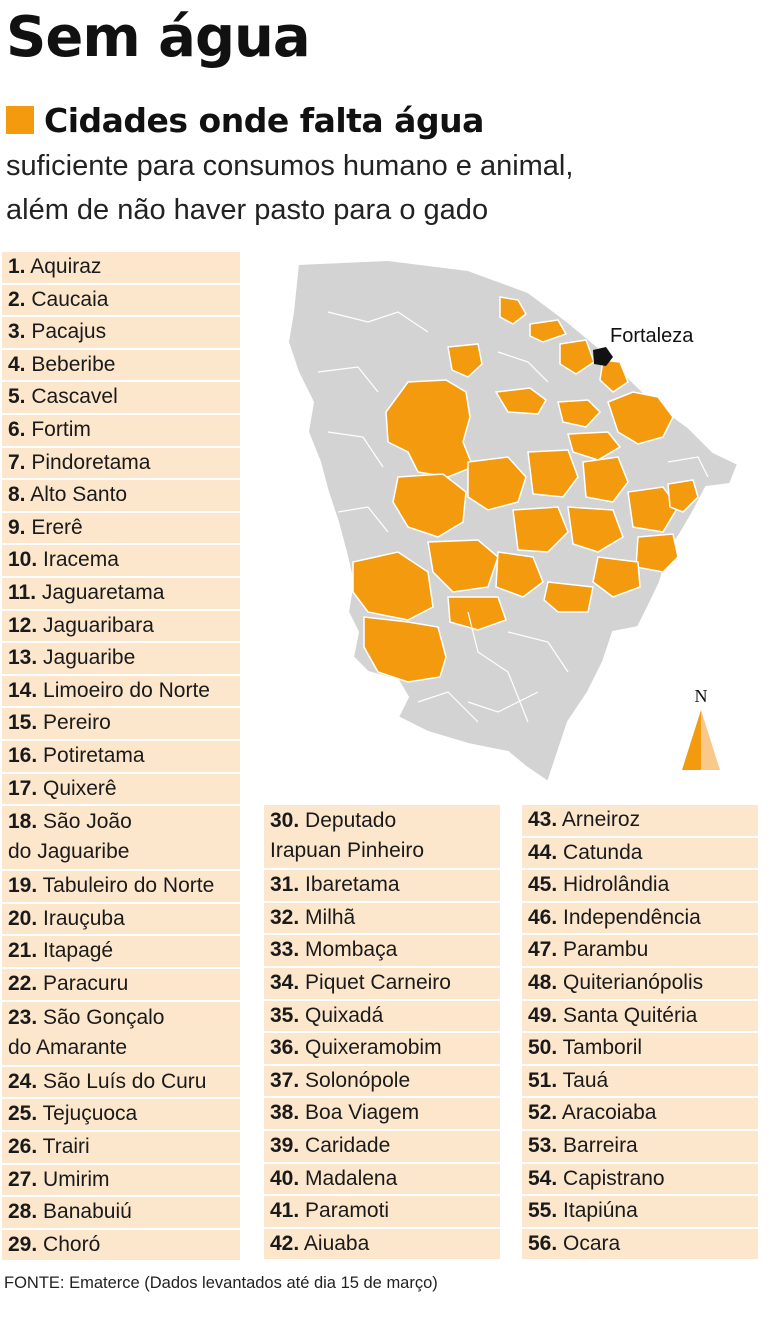 The image size is (772, 1331). Describe the element at coordinates (285, 1015) in the screenshot. I see `city-number: 35.` at that location.